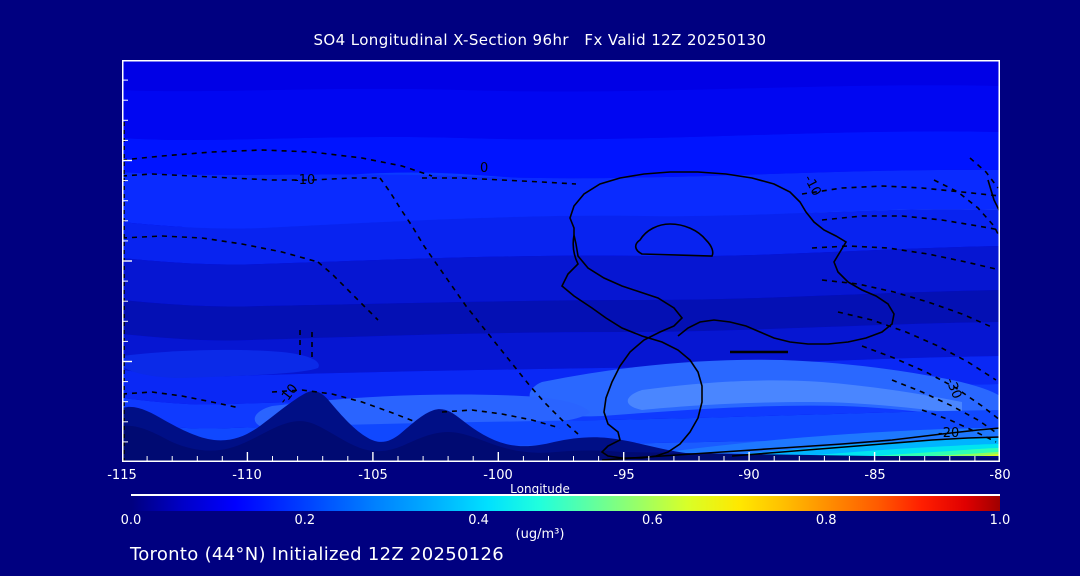  I want to click on colorbar-tick-label: 1.0, so click(1000, 520).